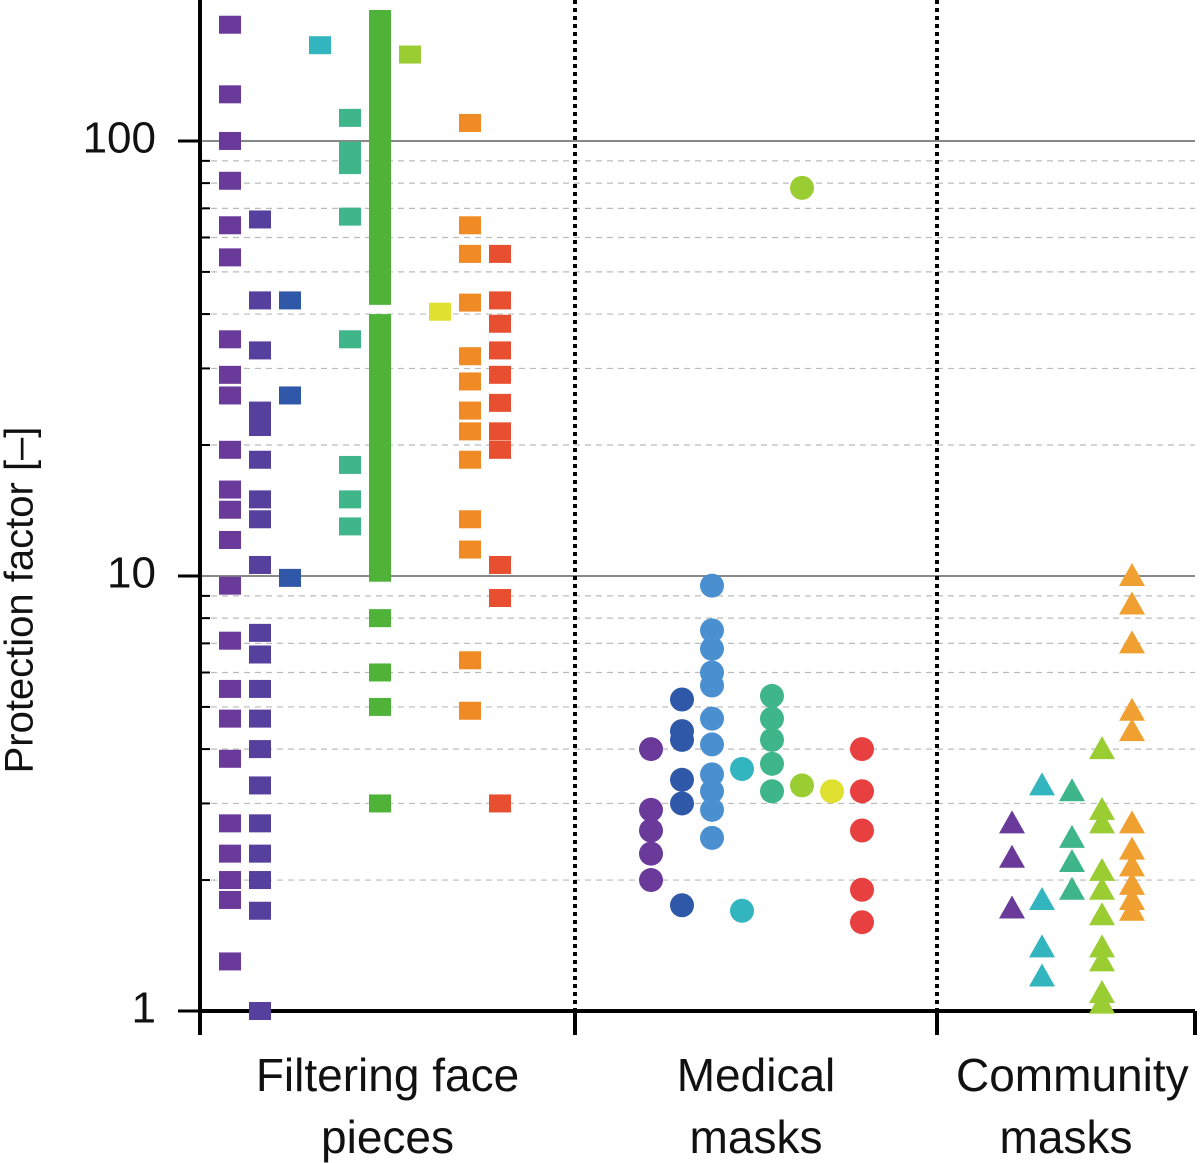 The width and height of the screenshot is (1200, 1163). What do you see at coordinates (1072, 1106) in the screenshot?
I see `x-category-label: Community masks` at bounding box center [1072, 1106].